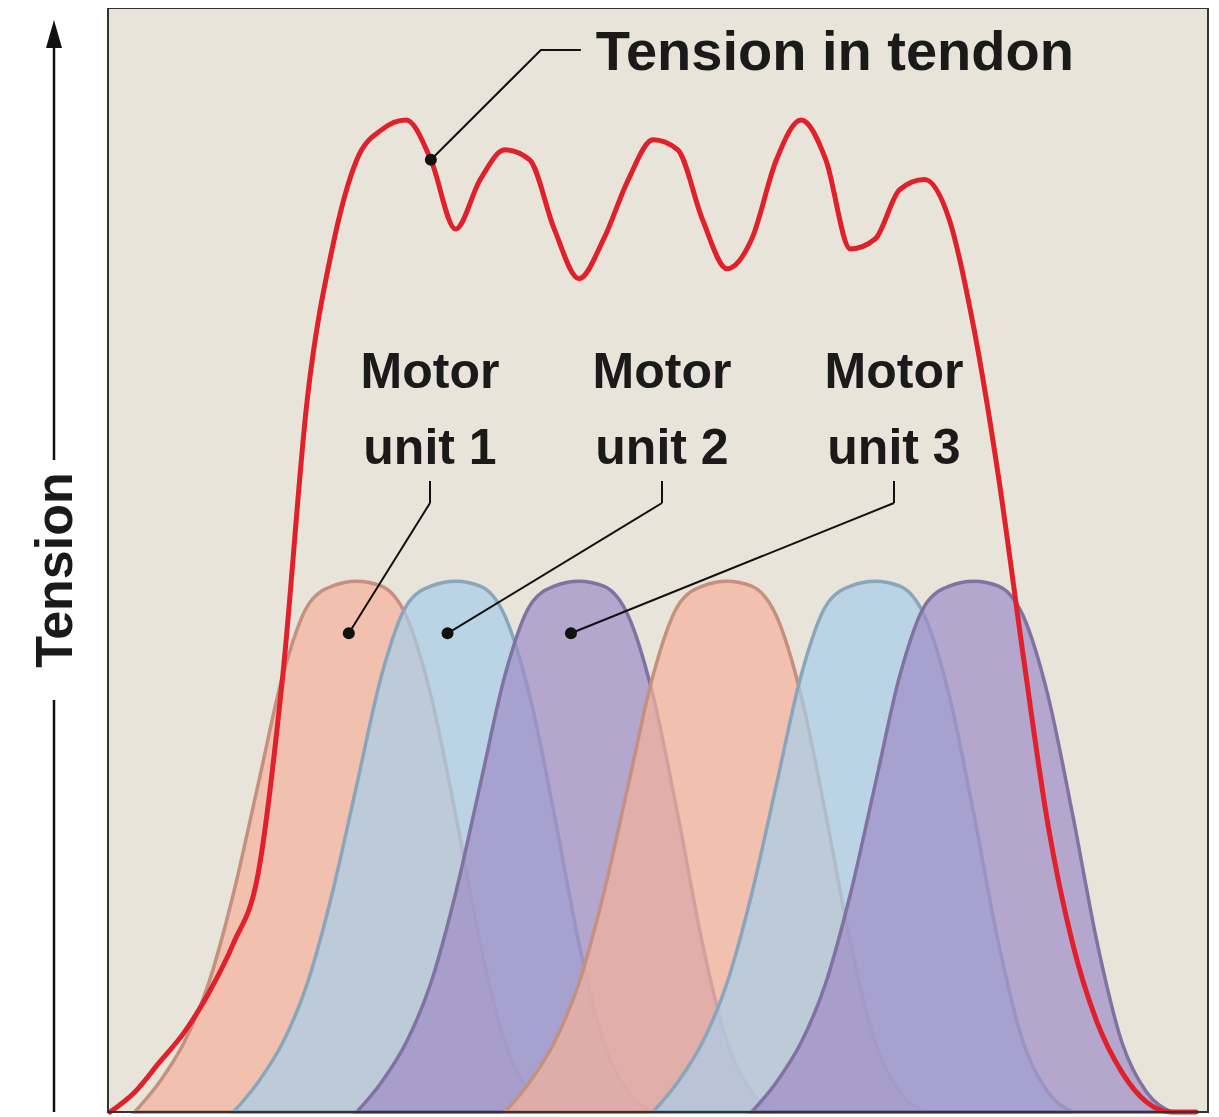 This screenshot has height=1117, width=1219. Describe the element at coordinates (834, 50) in the screenshot. I see `series-label: Tension in tendon` at that location.